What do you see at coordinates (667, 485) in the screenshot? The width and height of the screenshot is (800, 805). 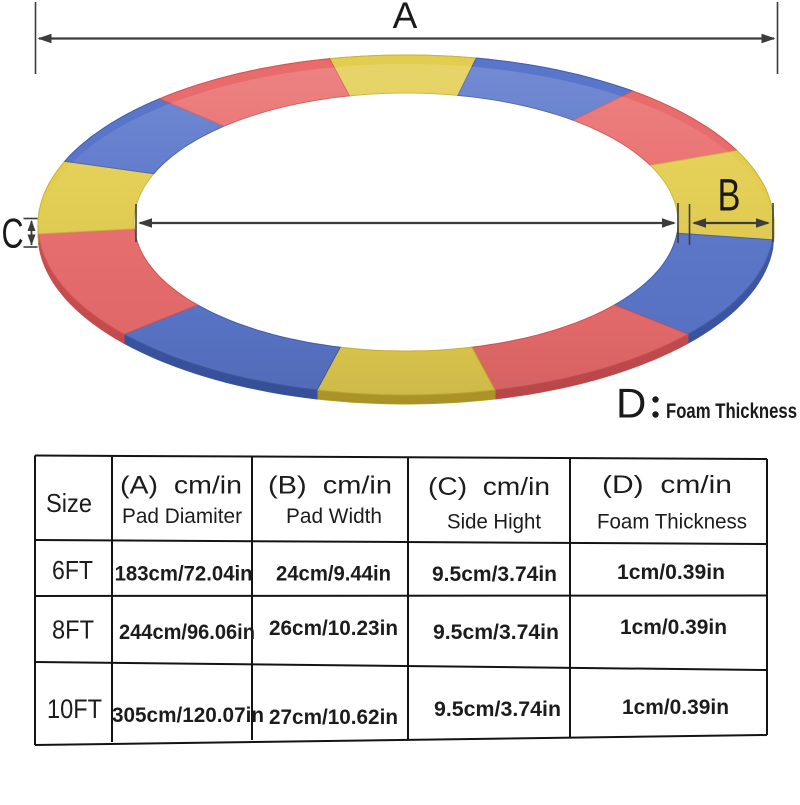 I see `svg-text: (D) cm/in` at bounding box center [667, 485].